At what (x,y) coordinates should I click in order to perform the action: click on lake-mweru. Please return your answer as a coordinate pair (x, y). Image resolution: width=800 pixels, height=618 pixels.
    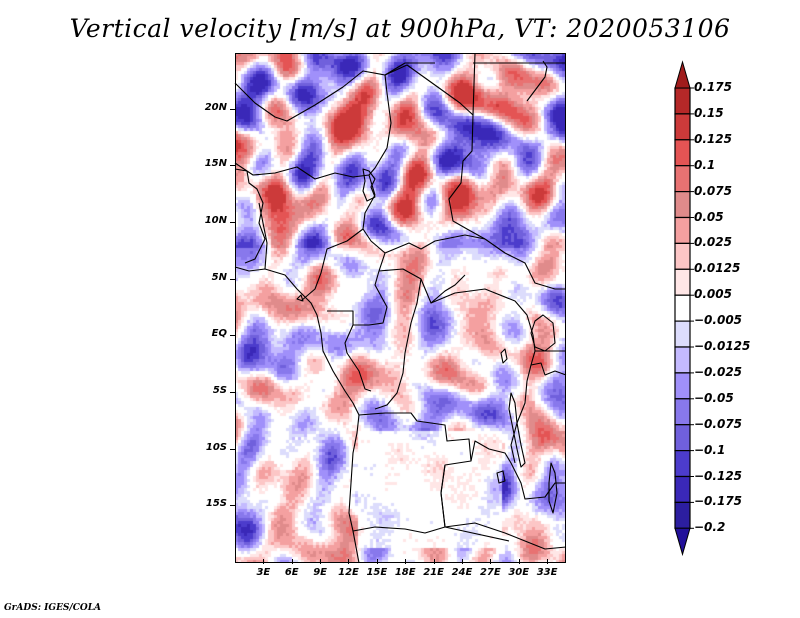
    Looking at the image, I should click on (501, 477).